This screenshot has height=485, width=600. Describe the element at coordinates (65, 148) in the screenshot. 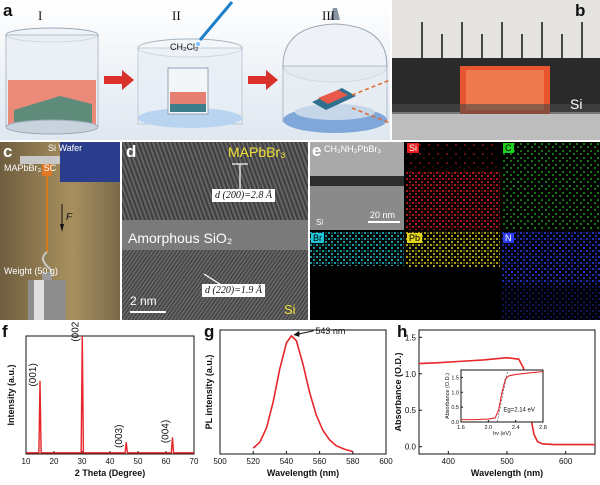

I see `wafer-label: Si Wafer` at that location.